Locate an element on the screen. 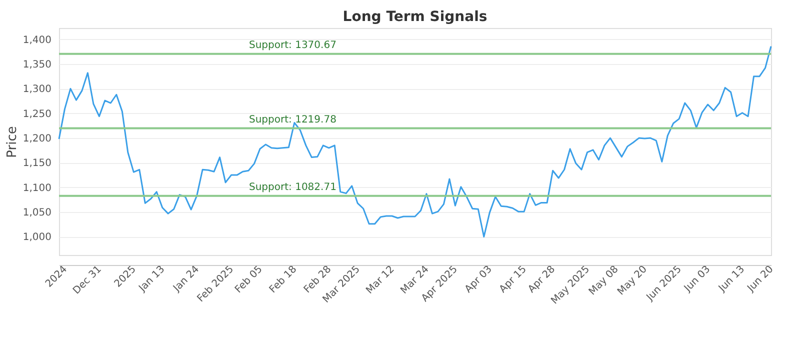  chart-title: Long Term Signals is located at coordinates (415, 17).